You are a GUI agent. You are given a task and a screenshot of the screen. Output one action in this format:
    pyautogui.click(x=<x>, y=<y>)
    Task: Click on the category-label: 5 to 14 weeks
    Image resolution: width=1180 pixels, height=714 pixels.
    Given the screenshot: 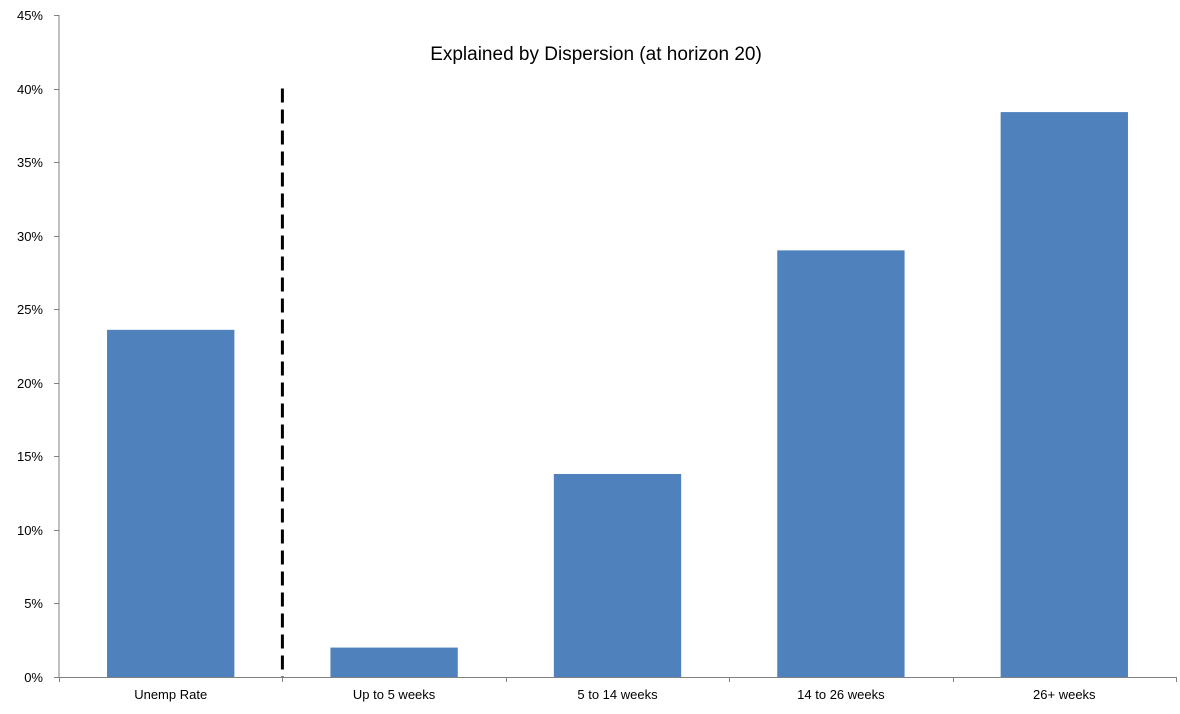 What is the action you would take?
    pyautogui.click(x=617, y=694)
    